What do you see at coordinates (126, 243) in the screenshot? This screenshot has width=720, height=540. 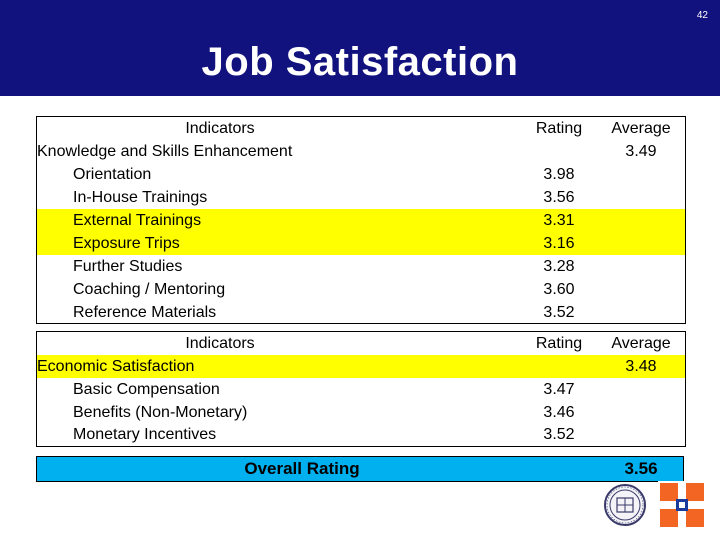 I see `indicator-label: Exposure Trips` at bounding box center [126, 243].